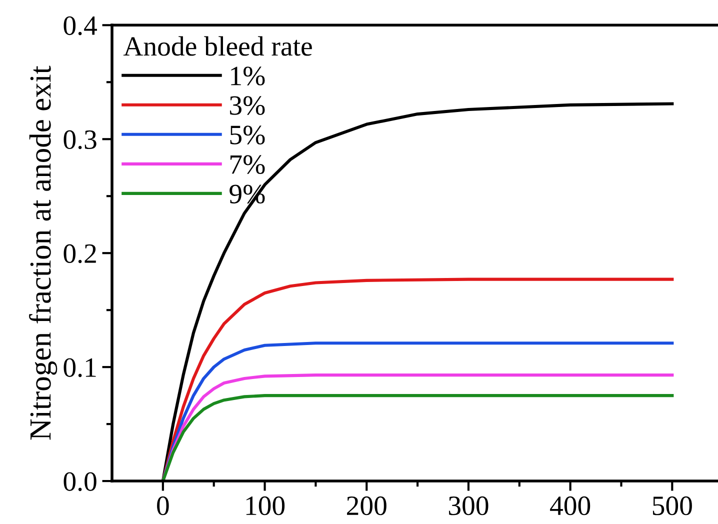  Describe the element at coordinates (43, 253) in the screenshot. I see `y-axis-title: Nitrogen fraction at anode exit` at that location.